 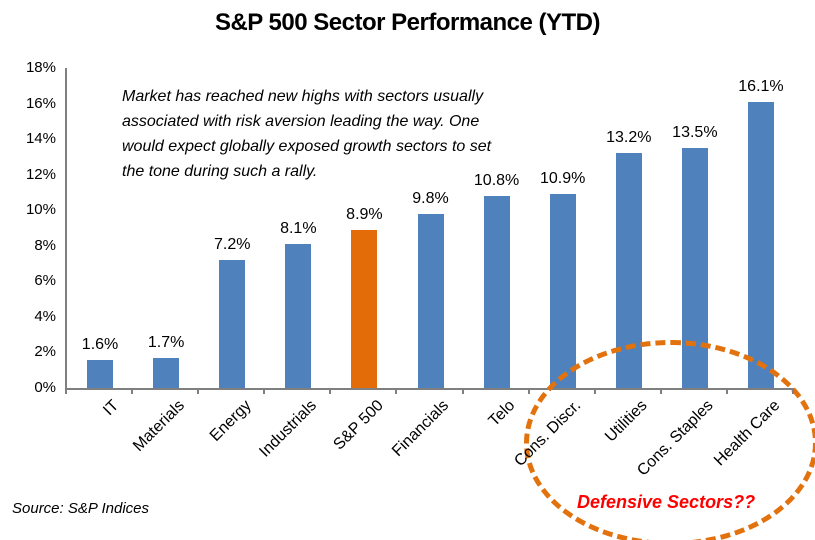 What do you see at coordinates (695, 132) in the screenshot?
I see `bar-value-label: 13.5%` at bounding box center [695, 132].